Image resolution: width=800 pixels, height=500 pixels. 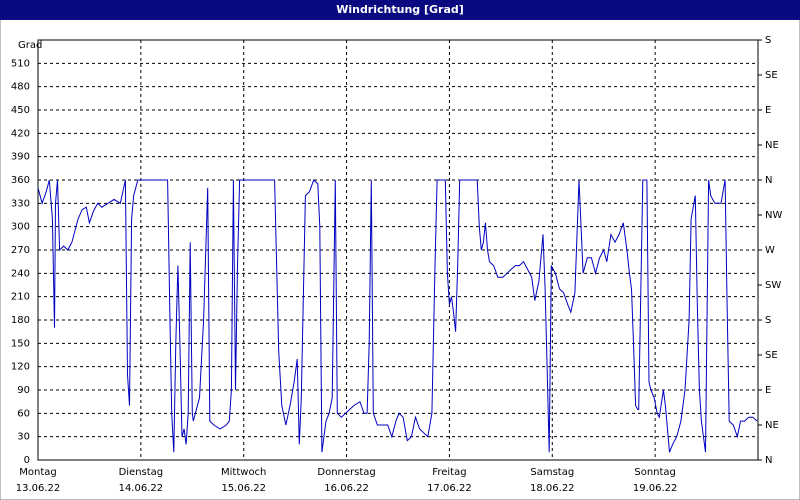 What do you see at coordinates (20, 63) in the screenshot?
I see `y-tick-label: 510` at bounding box center [20, 63].